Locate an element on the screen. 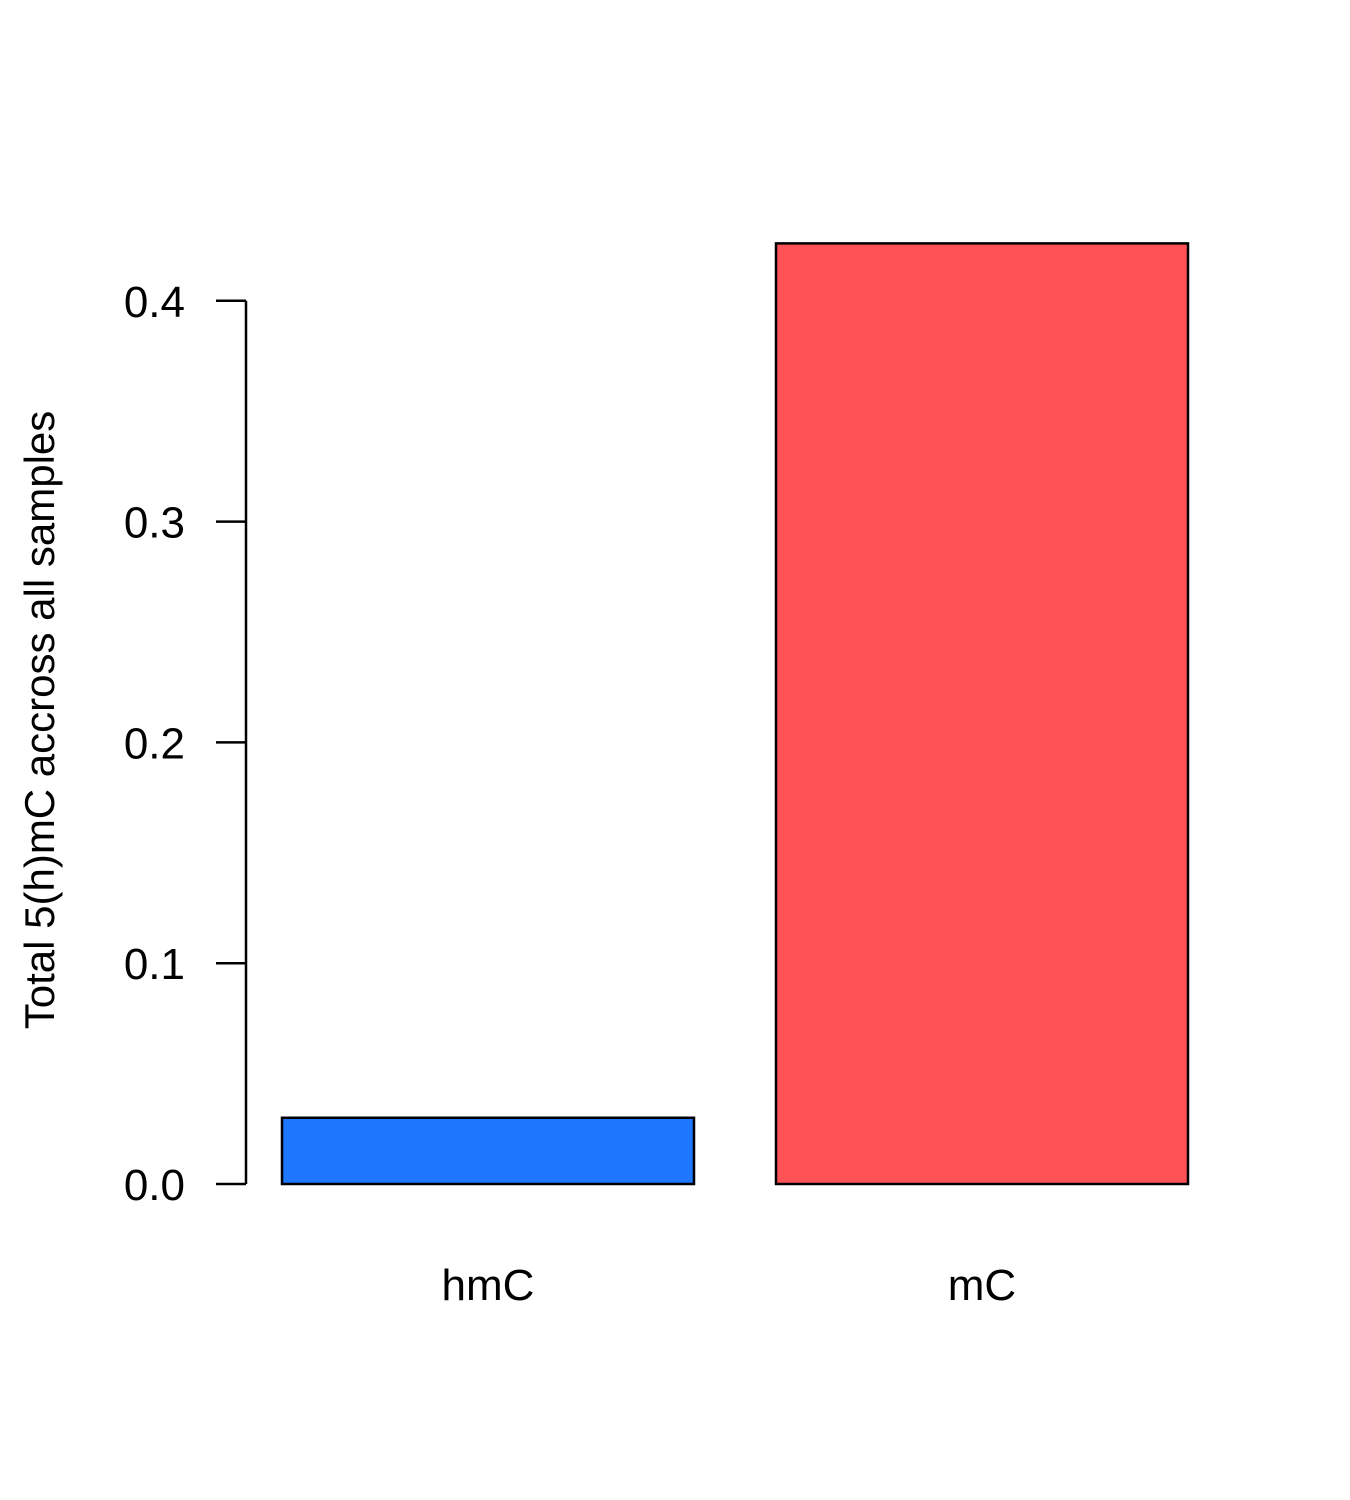  x-axis-labels: hmC mC is located at coordinates (729, 1285).